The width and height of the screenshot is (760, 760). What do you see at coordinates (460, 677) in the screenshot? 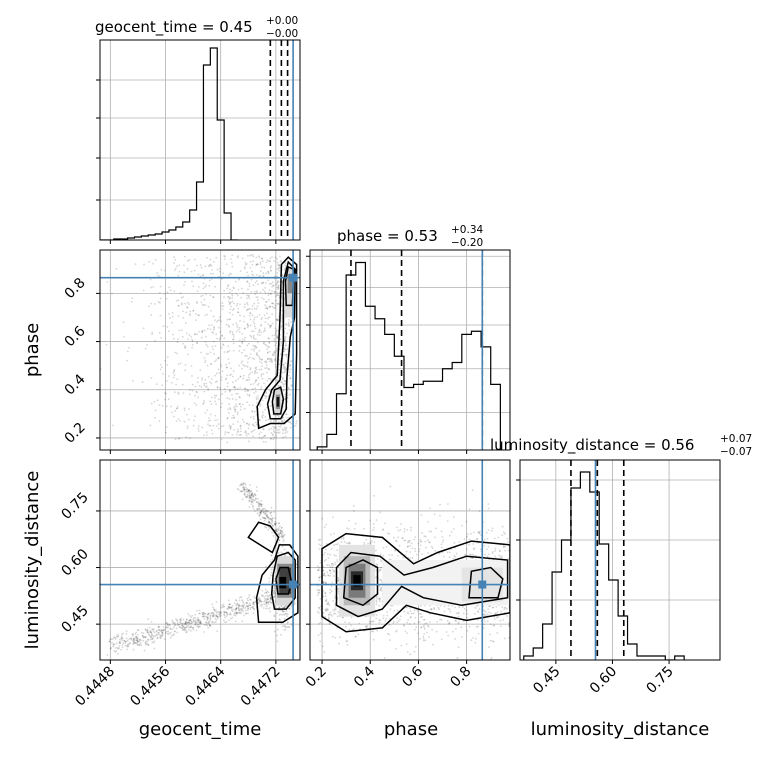
I see `x-tick-label-phase: 0.8` at bounding box center [460, 677].